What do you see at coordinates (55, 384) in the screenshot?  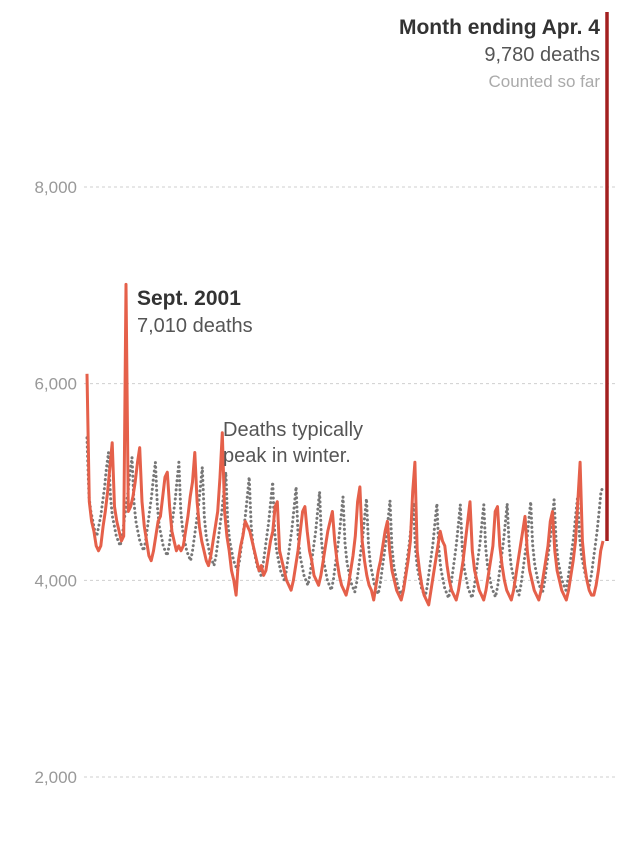 I see `y-tick-label: 6,000` at bounding box center [55, 384].